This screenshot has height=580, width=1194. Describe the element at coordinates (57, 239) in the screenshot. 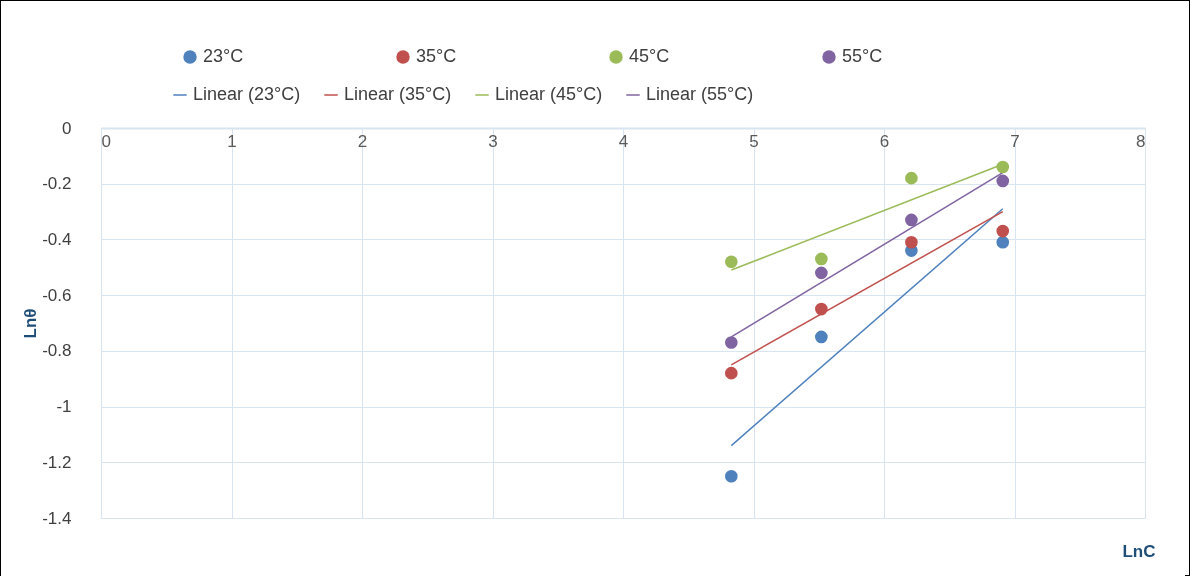

I see `y-tick-label: -0.4` at that location.